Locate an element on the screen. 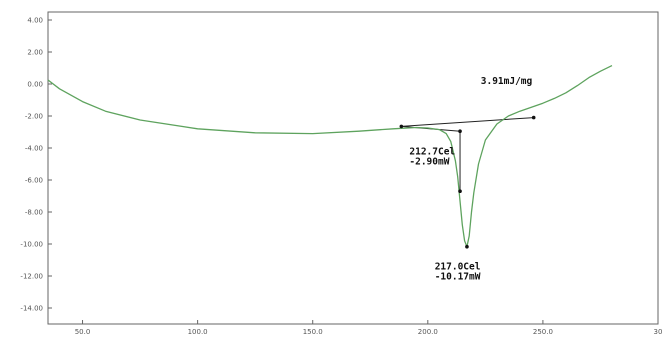  annotation-group: 3.91mJ/mg 212.7Cel-2.90mW 217.0Cel-10.17mW is located at coordinates (470, 179).